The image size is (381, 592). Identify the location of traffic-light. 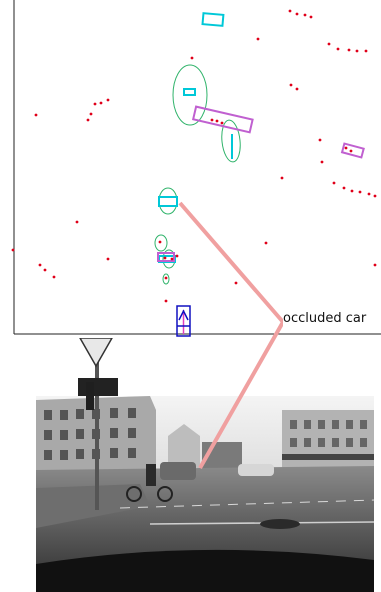
(98, 387).